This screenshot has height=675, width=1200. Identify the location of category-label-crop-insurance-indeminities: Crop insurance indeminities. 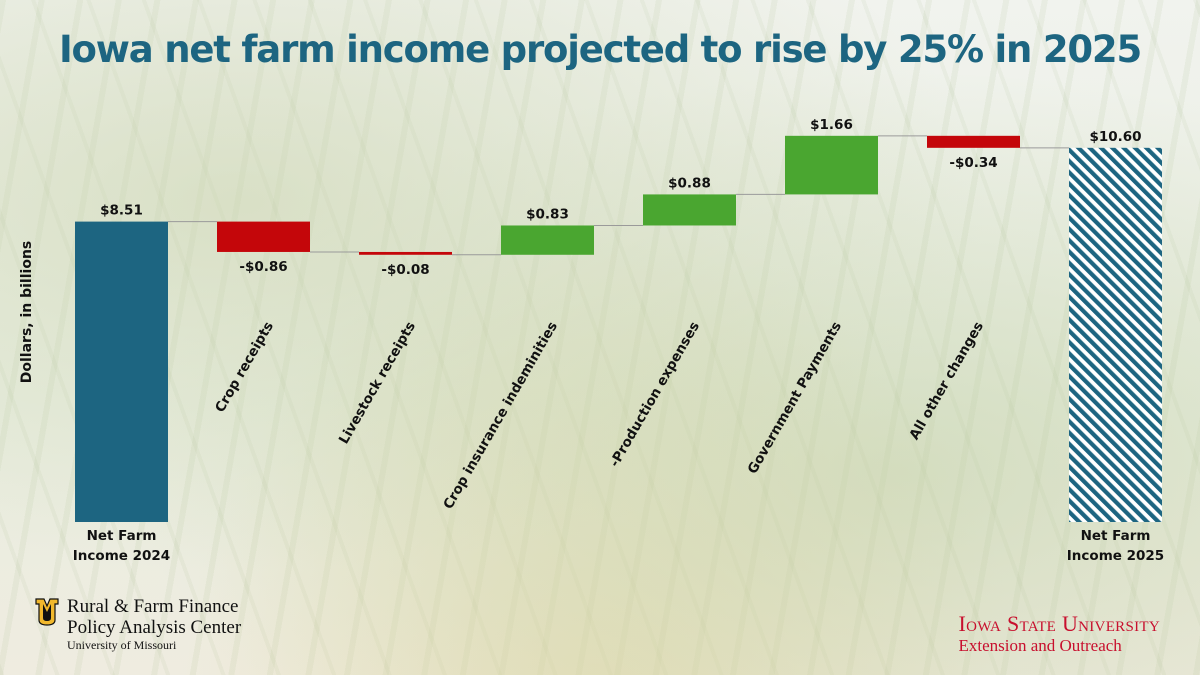
(500, 415).